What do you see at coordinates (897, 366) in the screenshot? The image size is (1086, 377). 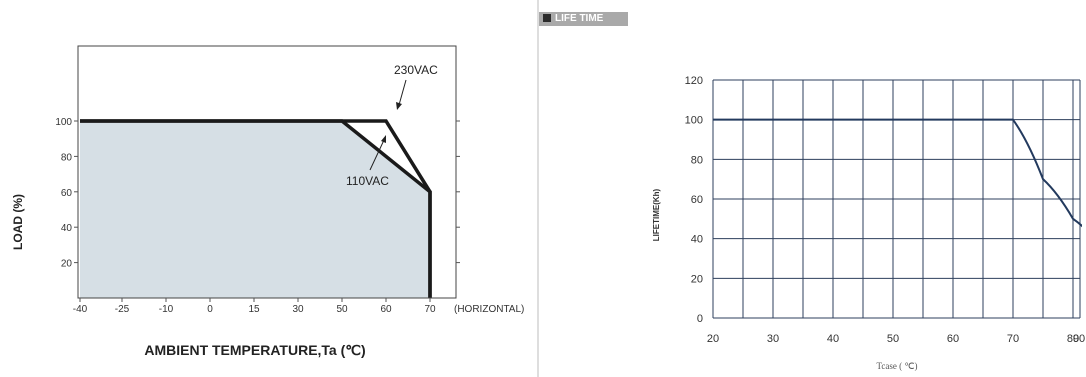 I see `x-axis-label: Tcase ( ℃)` at bounding box center [897, 366].